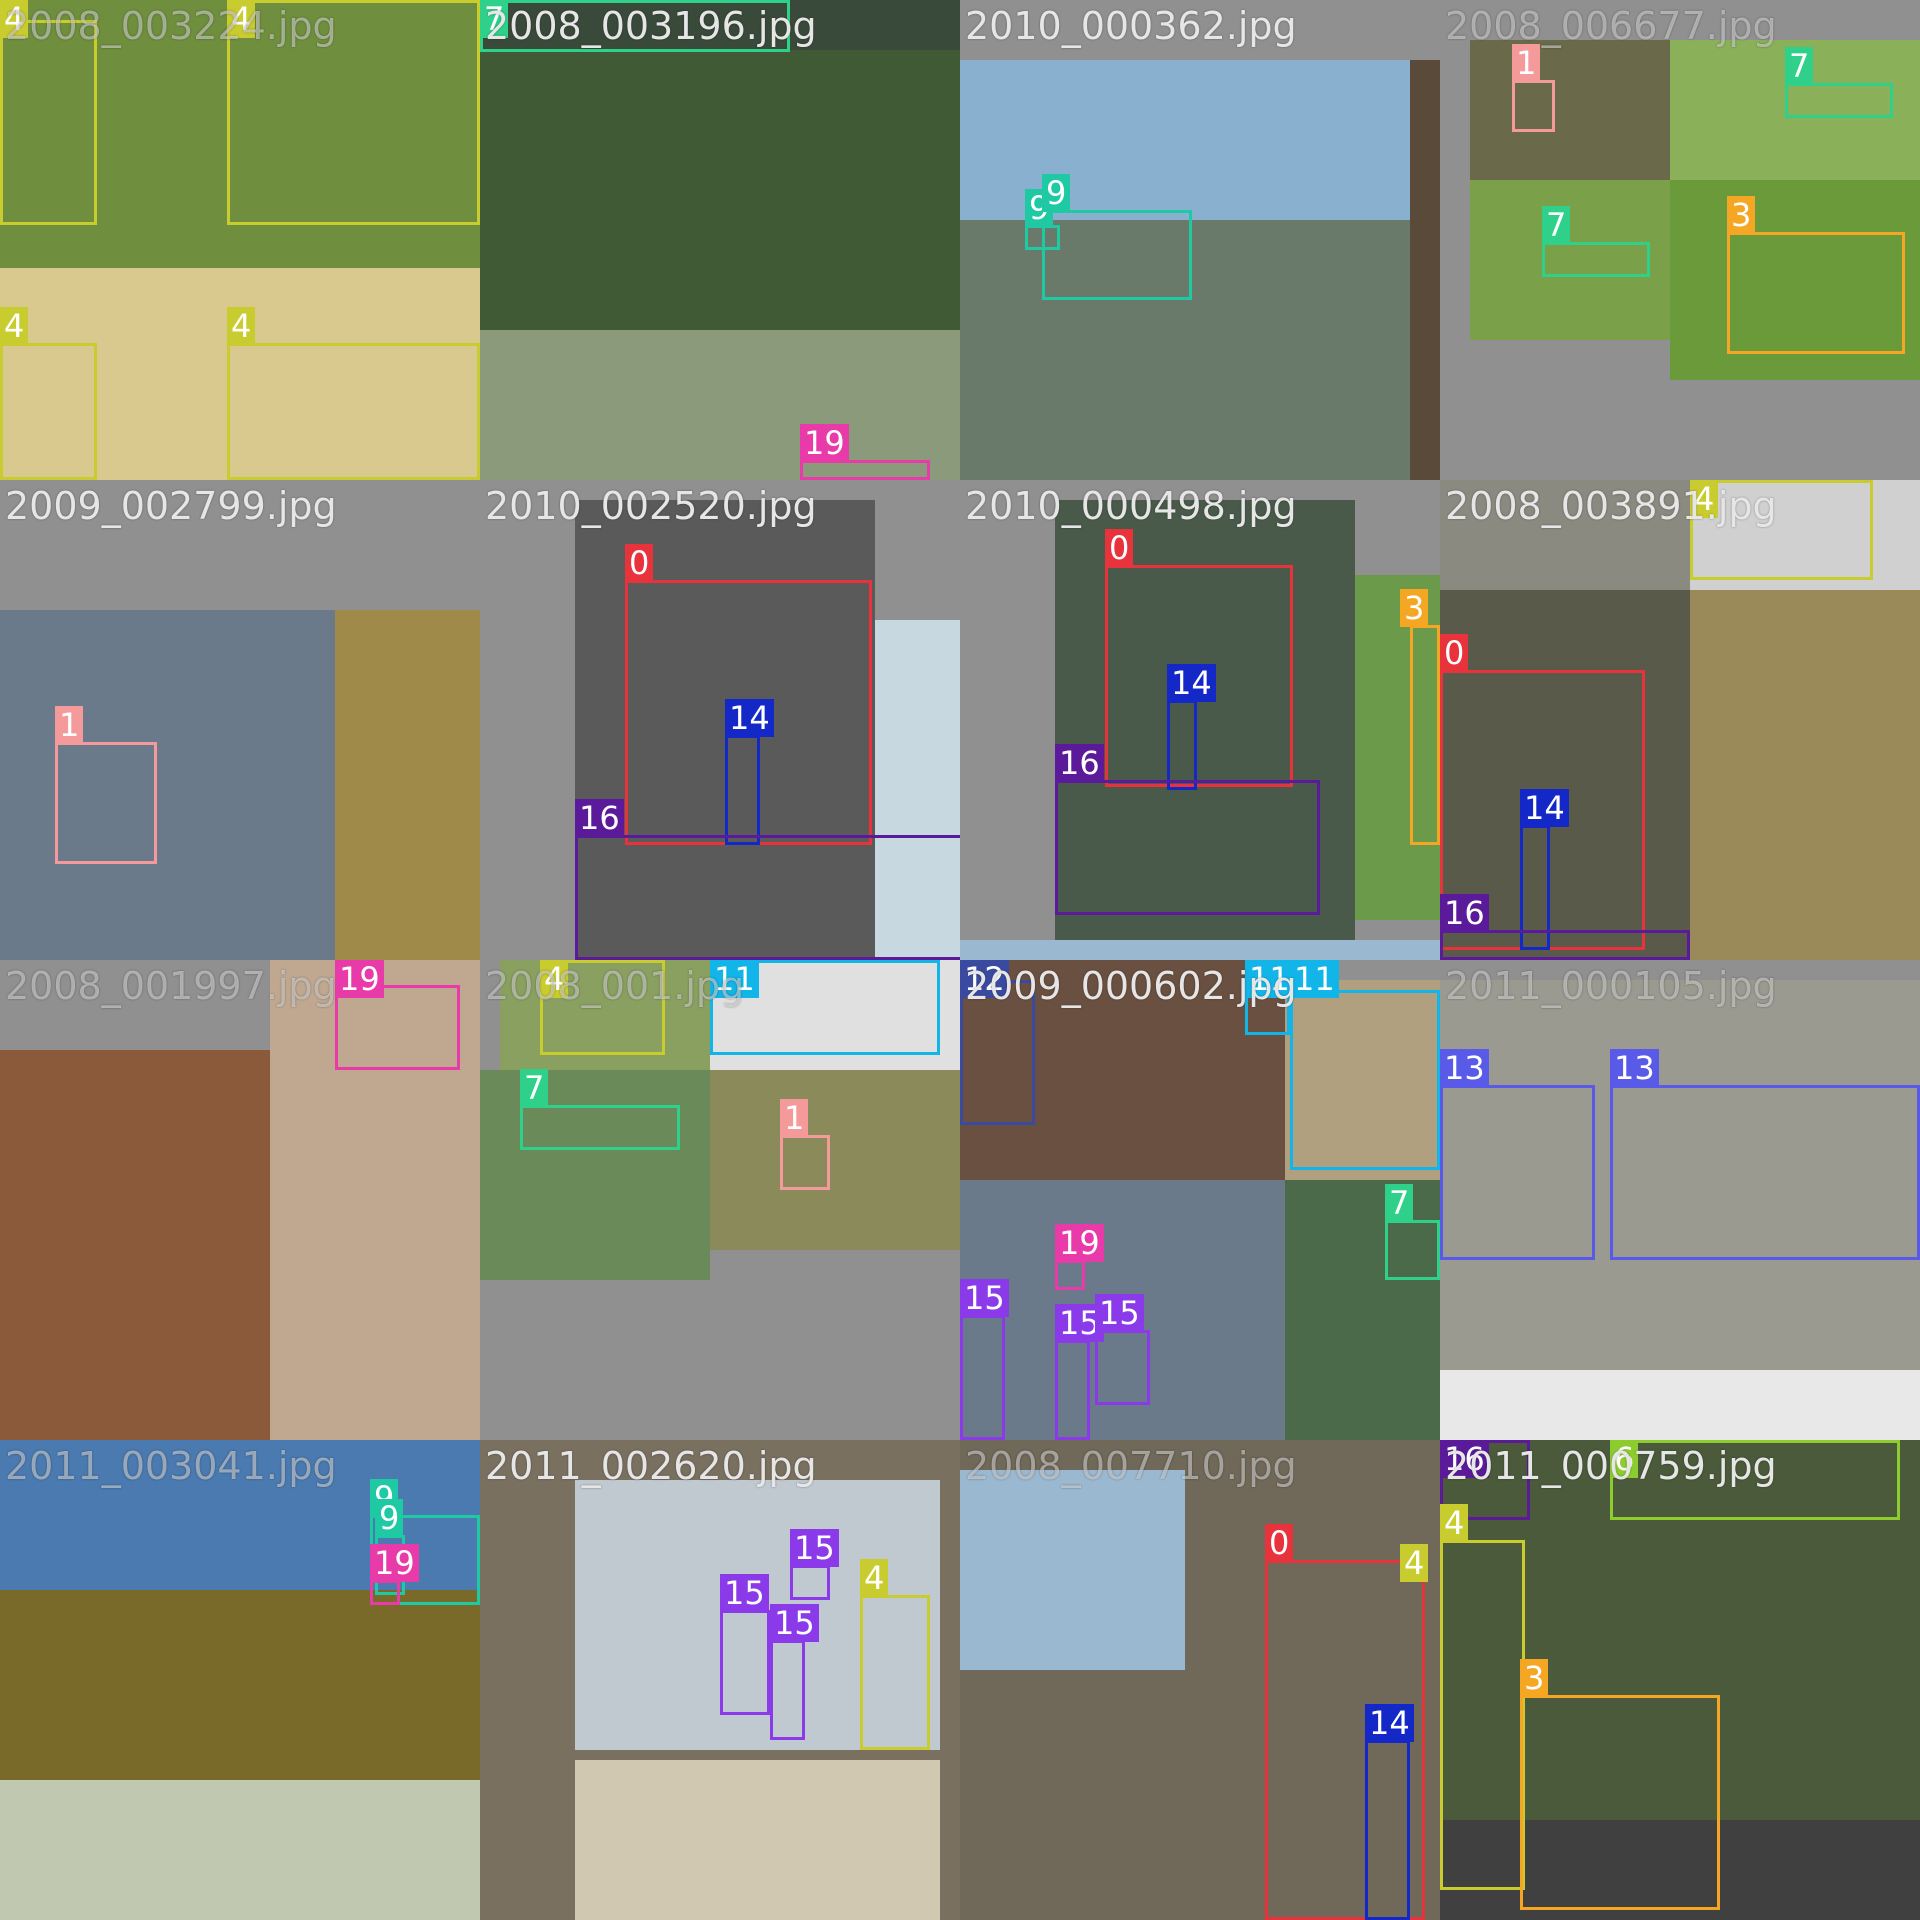 The image size is (1920, 1920). What do you see at coordinates (1611, 986) in the screenshot?
I see `tile-filename: 2011_000105.jpg` at bounding box center [1611, 986].